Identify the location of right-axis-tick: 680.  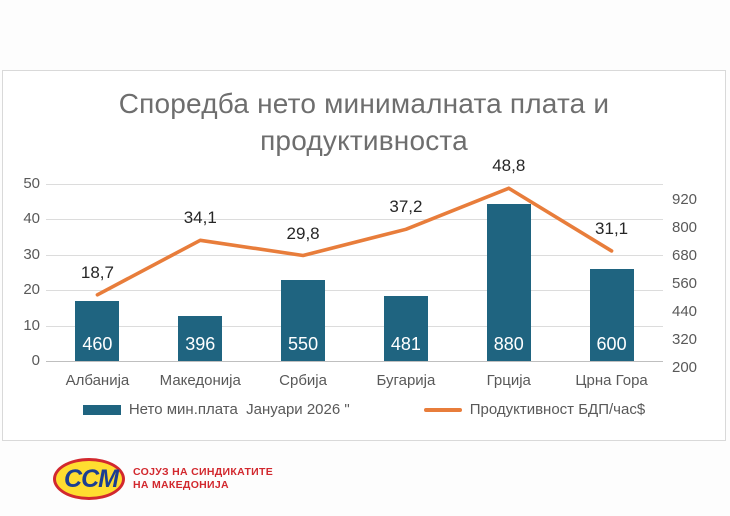
(685, 255).